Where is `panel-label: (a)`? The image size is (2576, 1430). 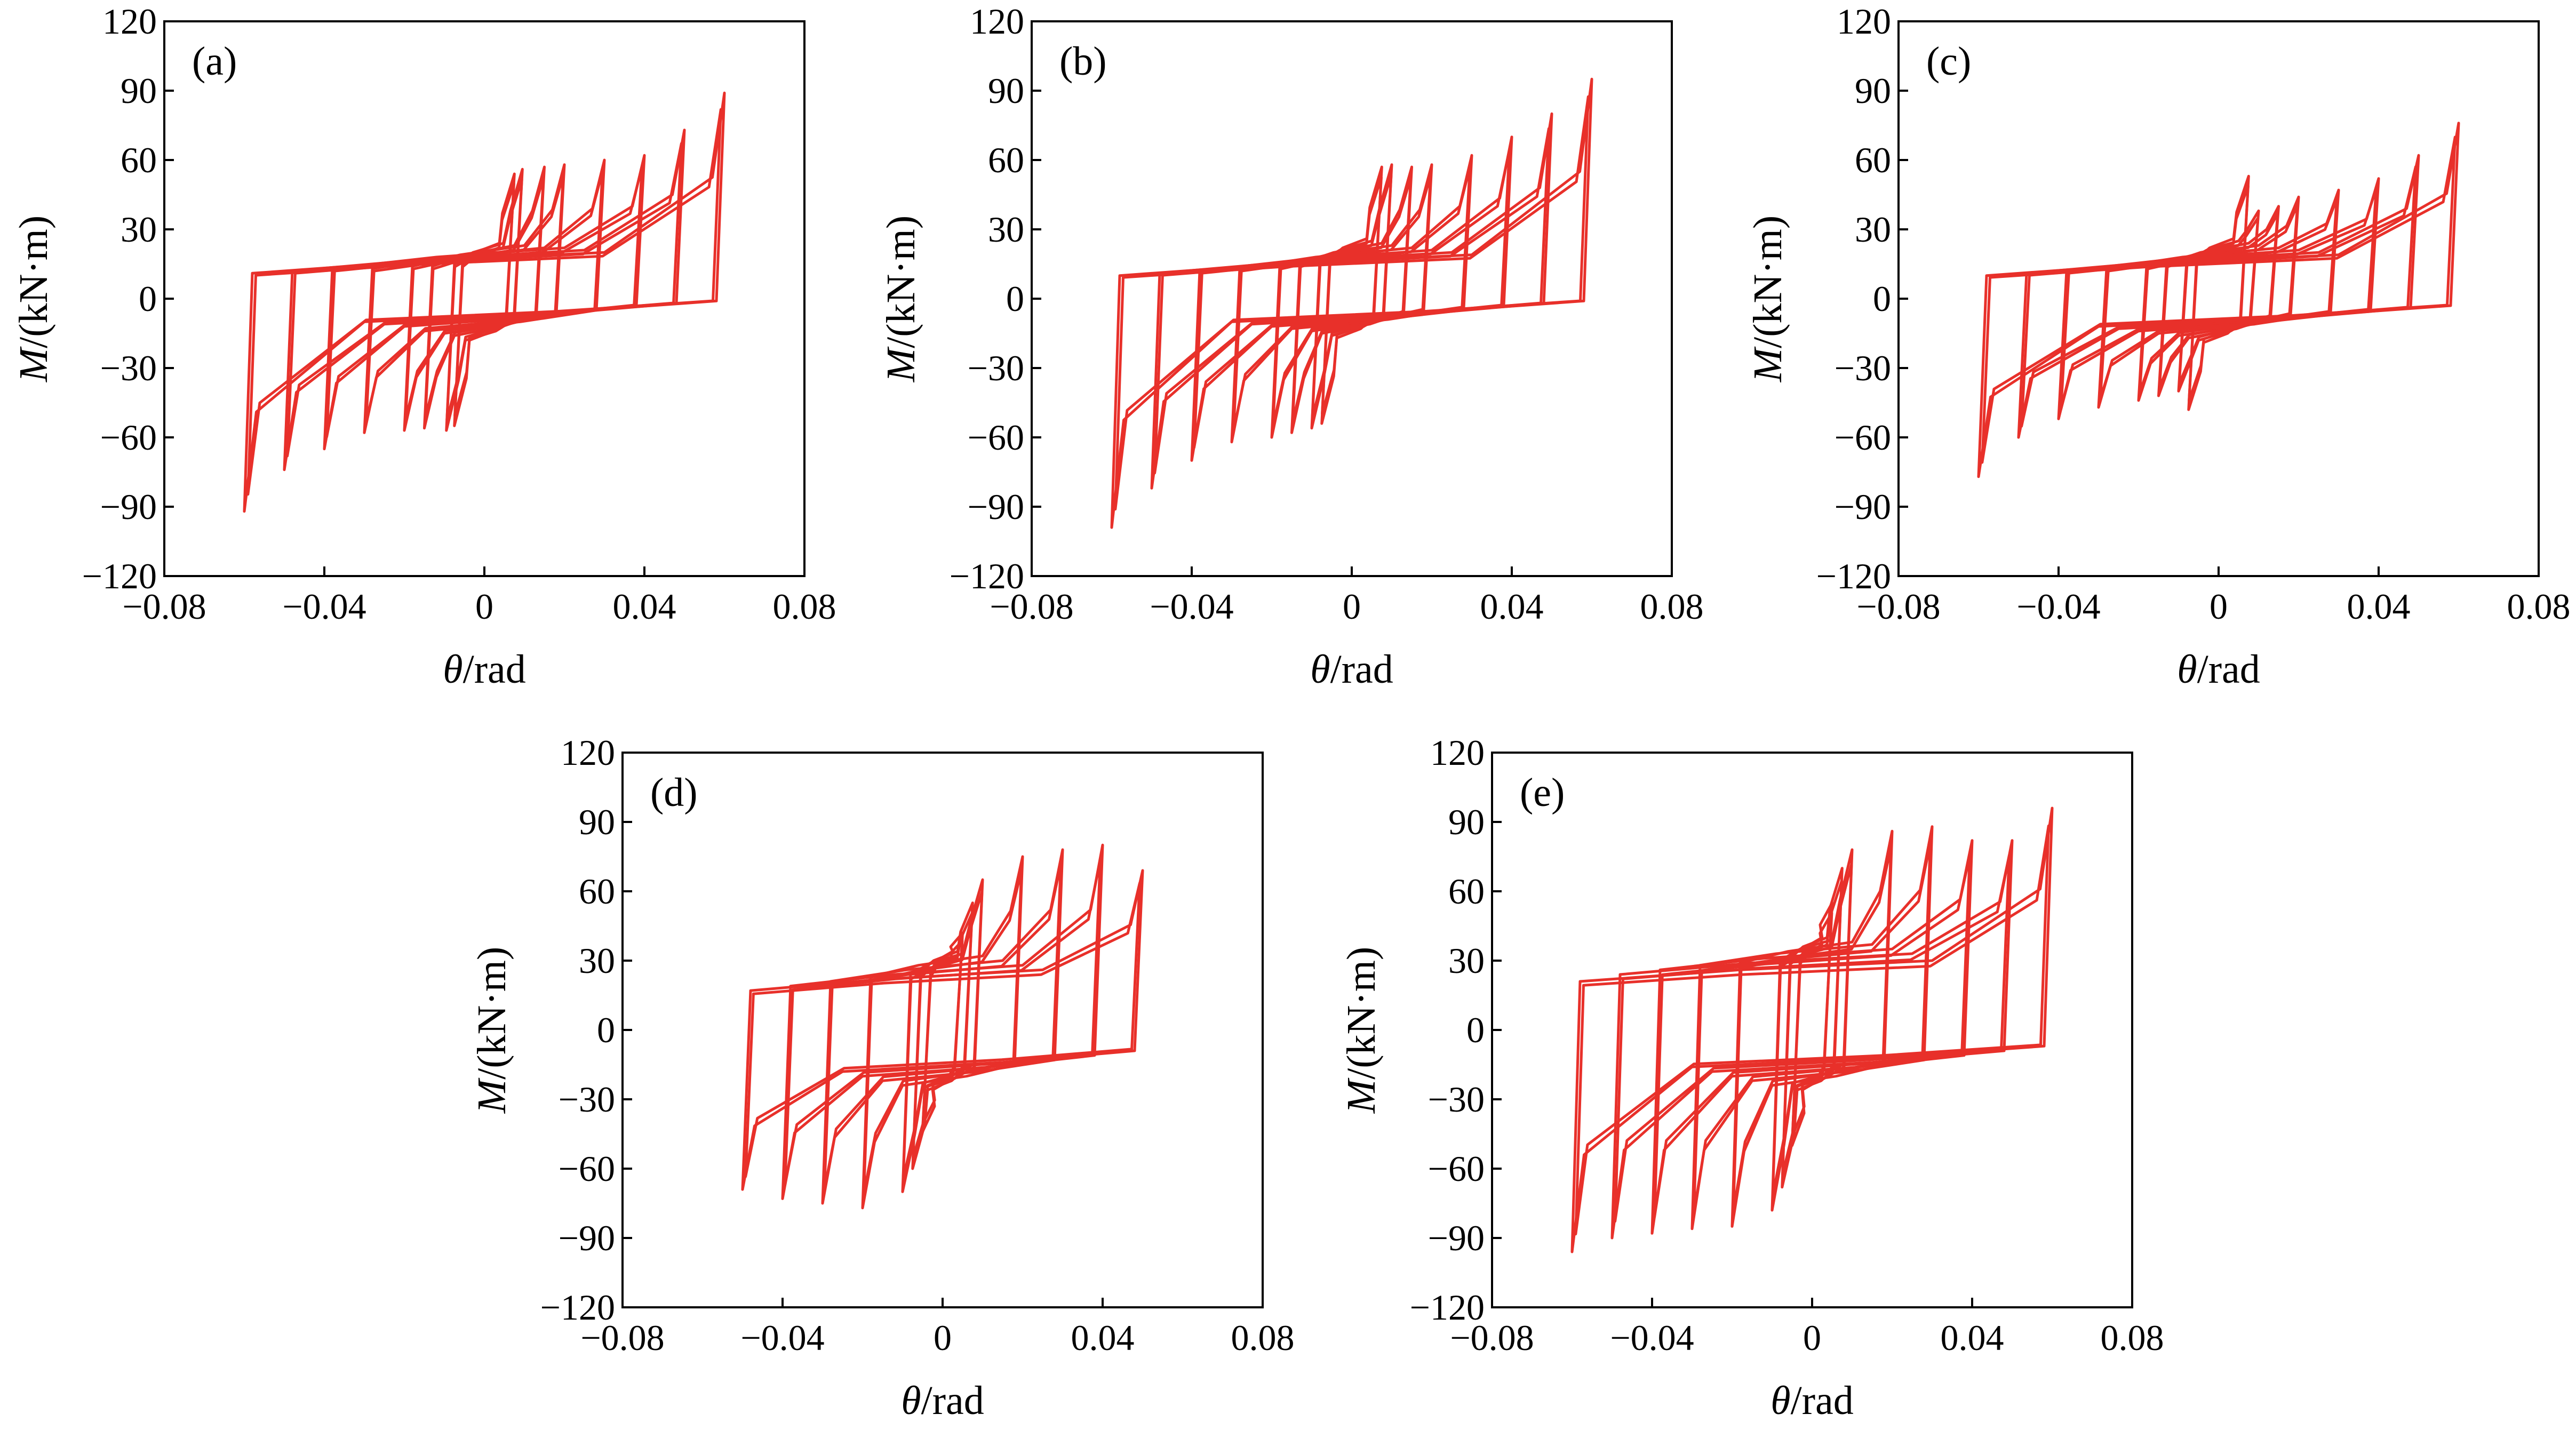 panel-label: (a) is located at coordinates (214, 61).